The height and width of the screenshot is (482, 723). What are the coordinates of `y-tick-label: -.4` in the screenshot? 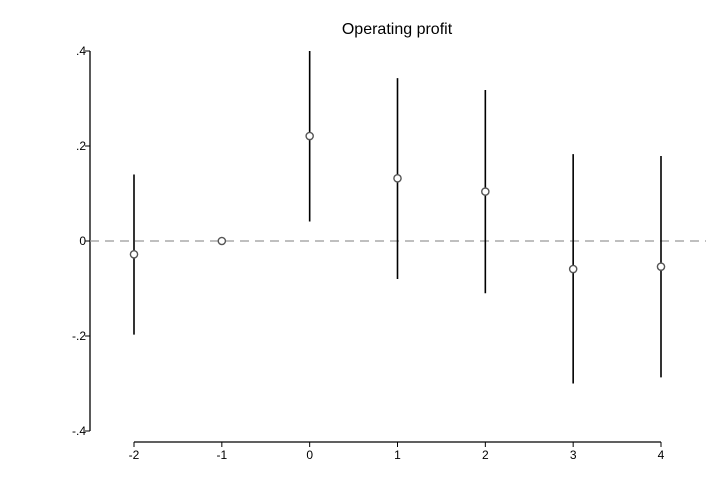 It's located at (79, 431).